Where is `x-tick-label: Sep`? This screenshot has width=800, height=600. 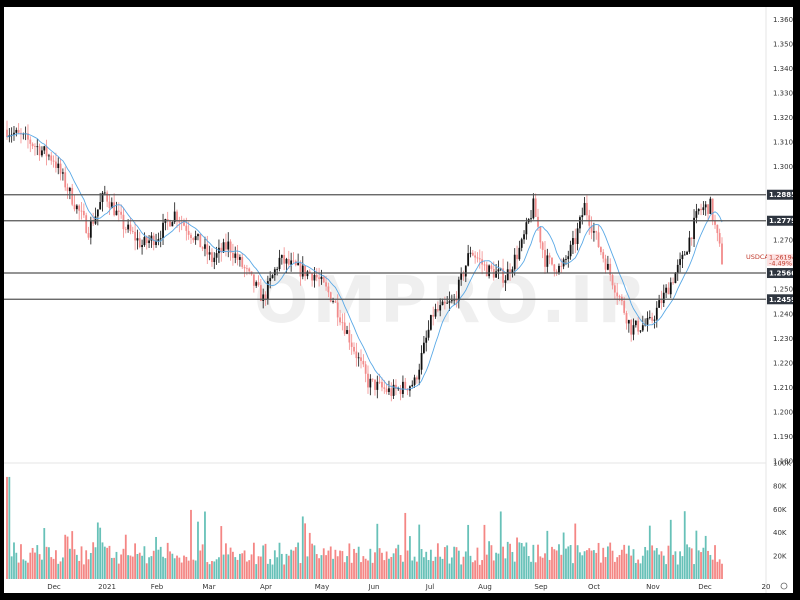 x-tick-label: Sep is located at coordinates (541, 587).